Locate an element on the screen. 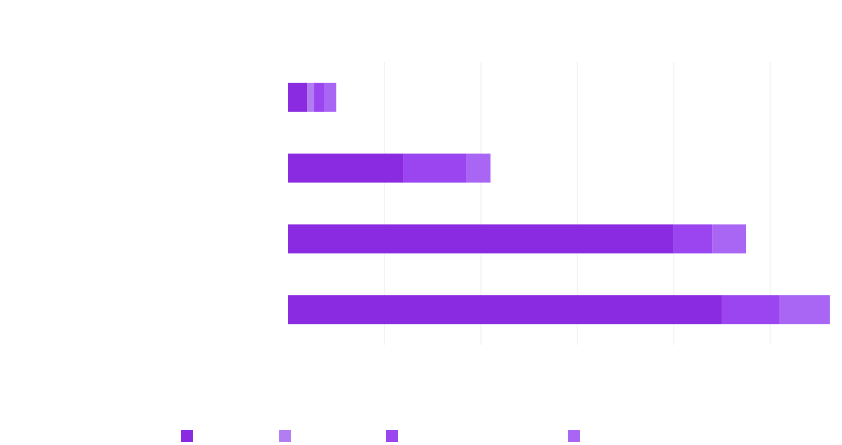 The height and width of the screenshot is (445, 842). bar-segment-row2-series4 is located at coordinates (478, 168).